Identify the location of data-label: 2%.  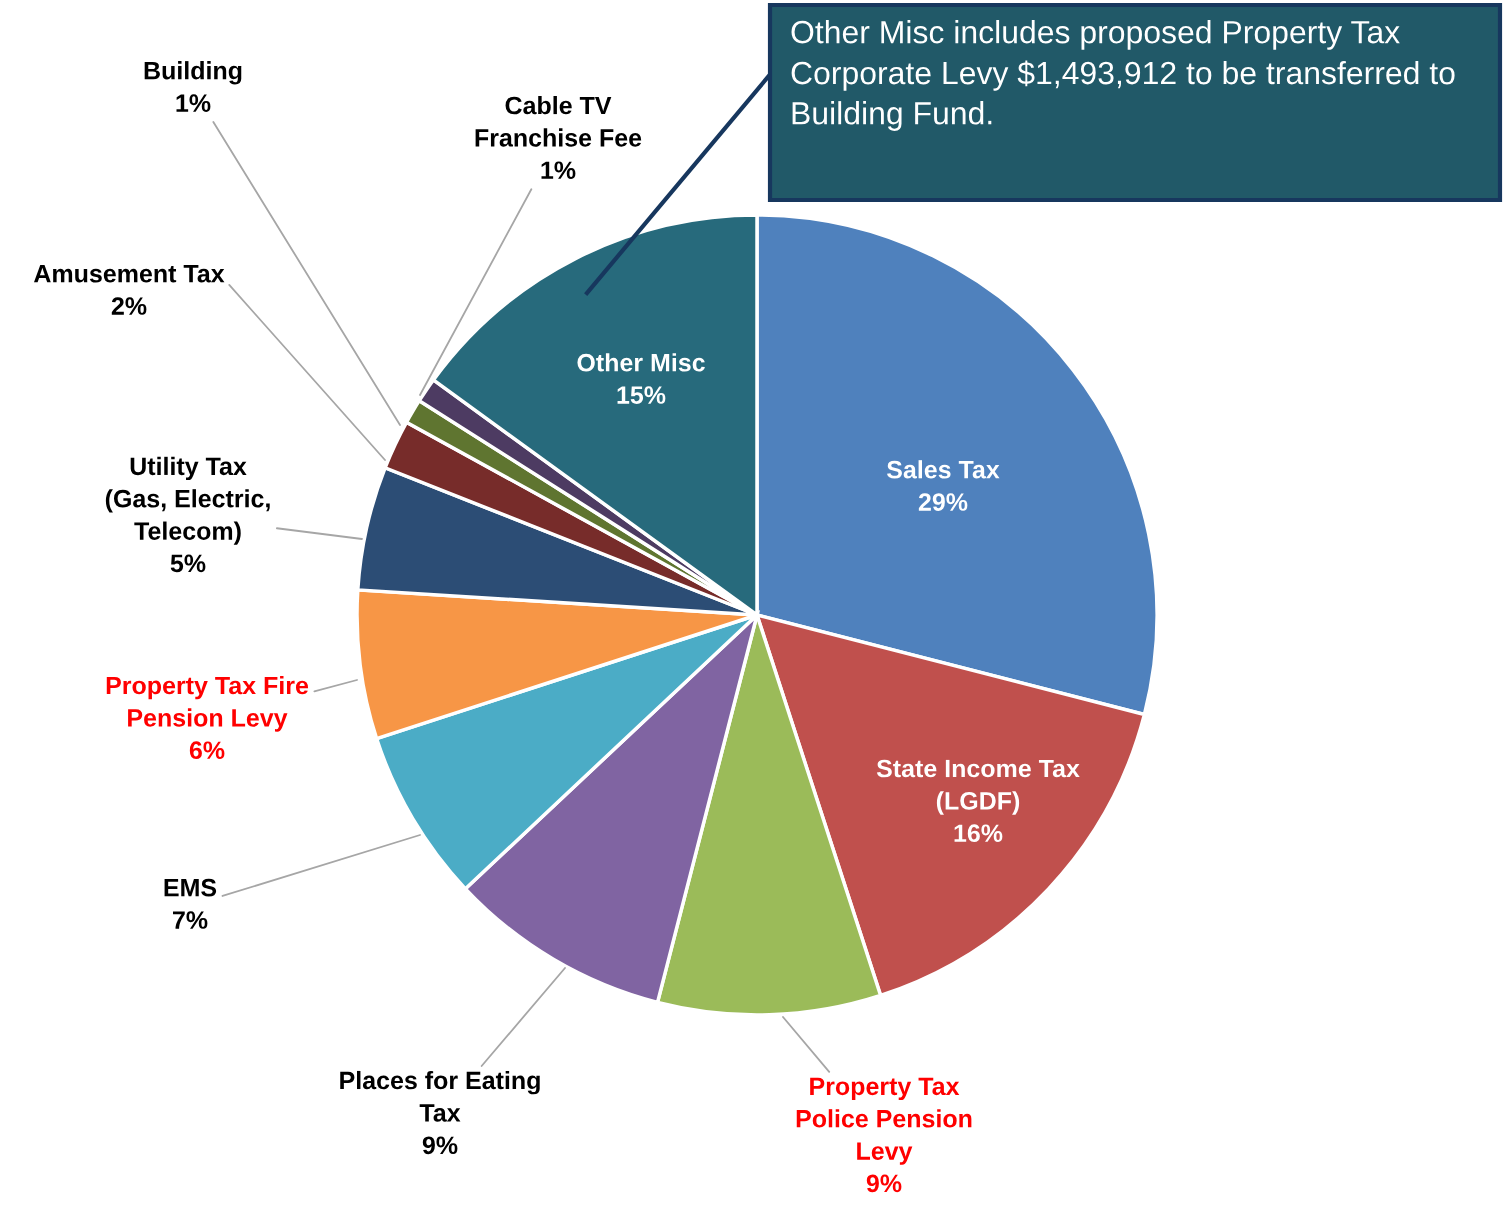
(129, 306).